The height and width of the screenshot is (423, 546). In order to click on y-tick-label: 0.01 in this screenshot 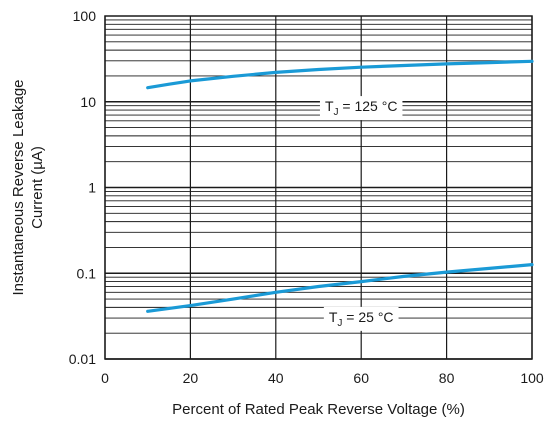, I will do `click(82, 359)`.